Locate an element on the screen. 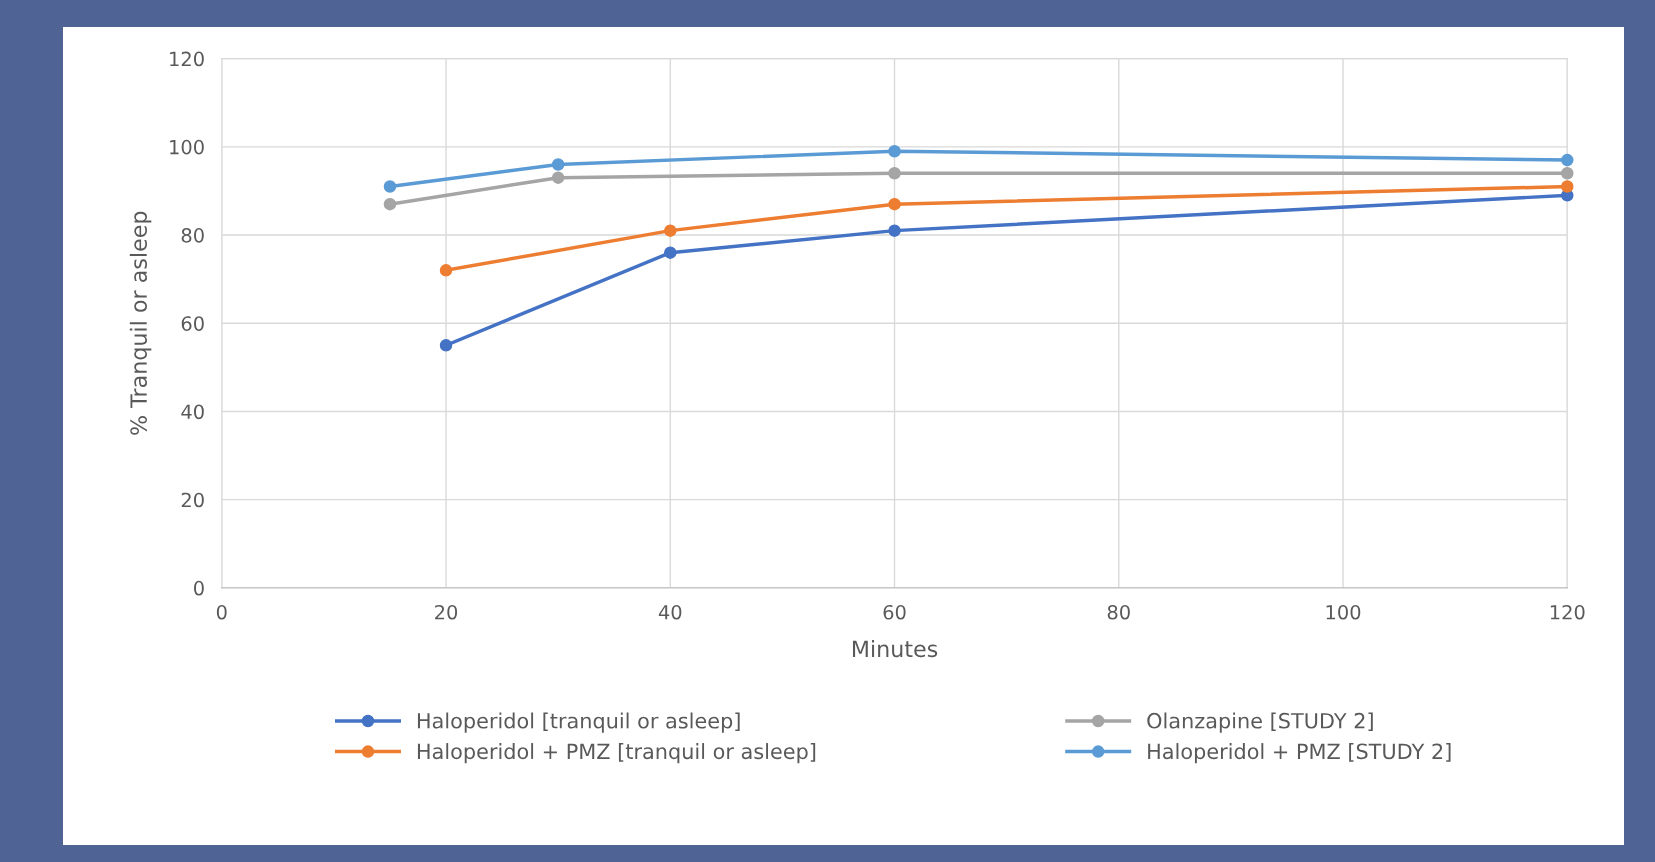 The image size is (1655, 862). legend-label: Haloperidol [tranquil or asleep] is located at coordinates (578, 722).